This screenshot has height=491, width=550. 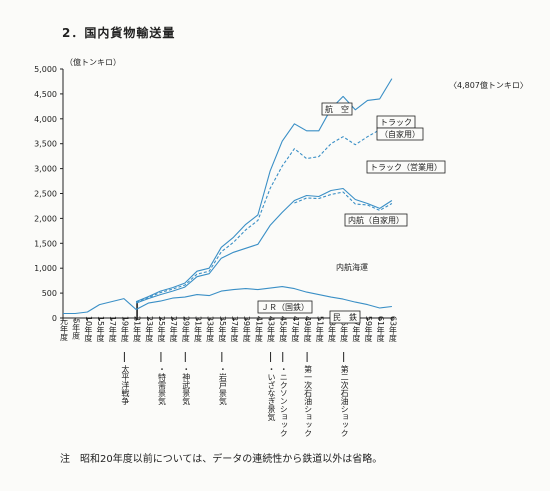 What do you see at coordinates (308, 400) in the screenshot?
I see `event-label: 第一次石油ショック` at bounding box center [308, 400].